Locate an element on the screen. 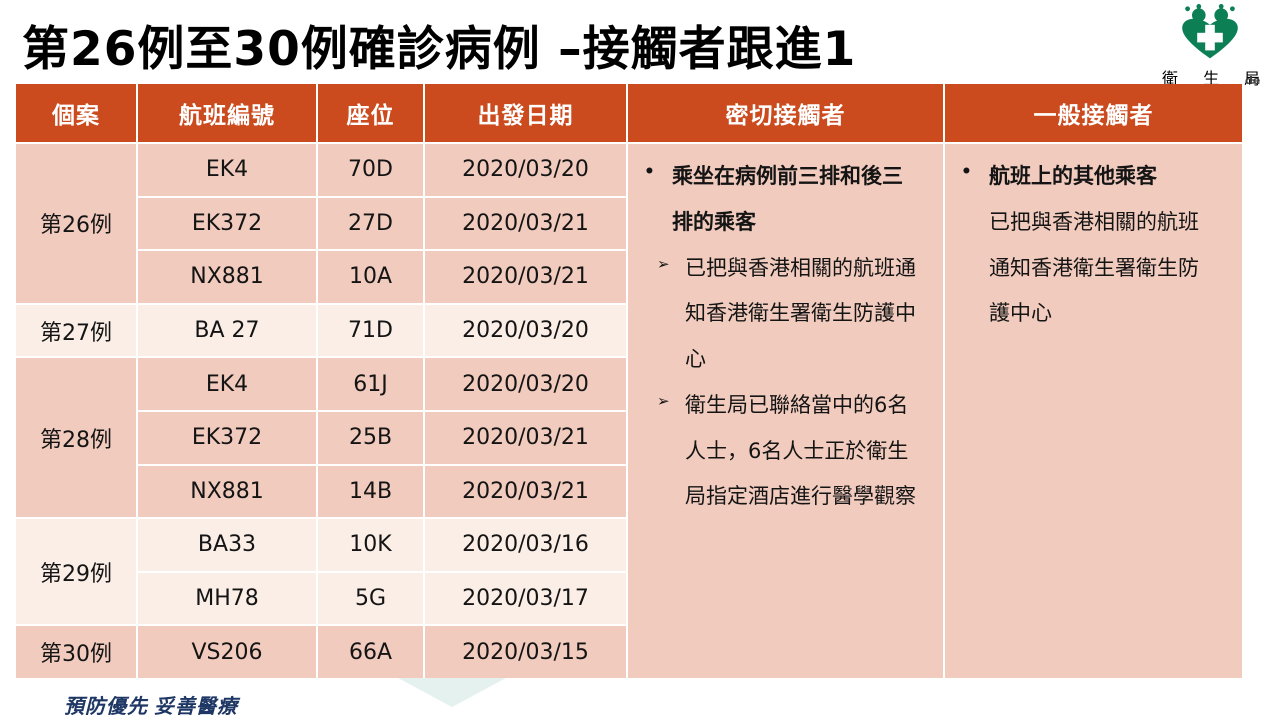  close-contacts-text-1: 乘坐在病例前三排和後三 排的乘客 is located at coordinates (787, 199).